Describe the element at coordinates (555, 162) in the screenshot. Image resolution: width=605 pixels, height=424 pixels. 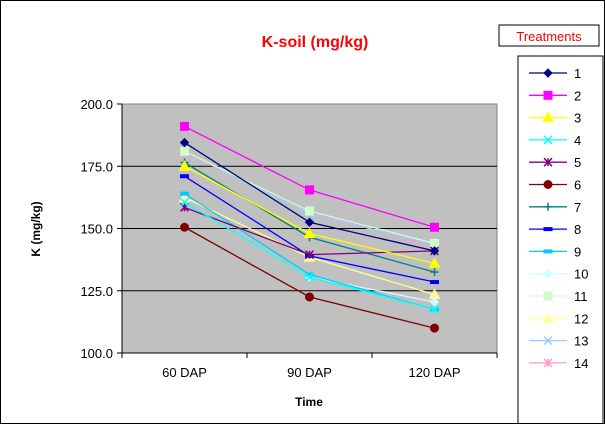
I see `legend-item-5: 5` at that location.